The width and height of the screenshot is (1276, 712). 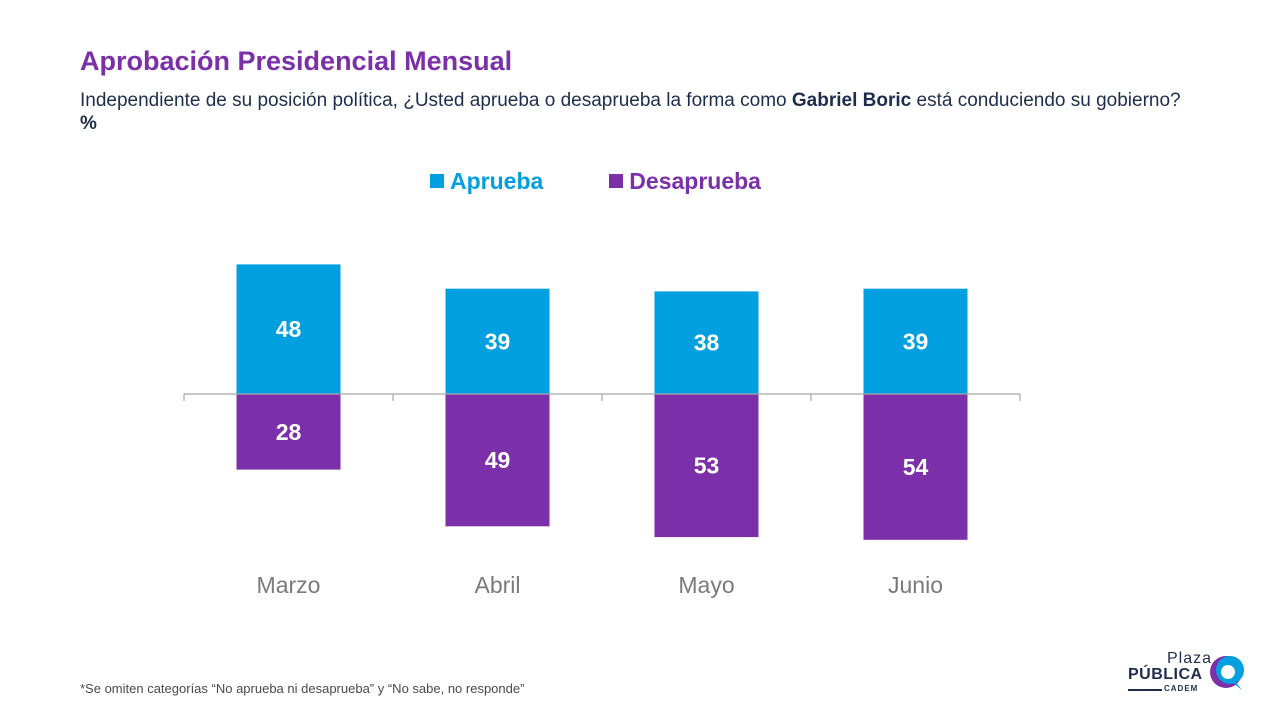 What do you see at coordinates (1046, 100) in the screenshot?
I see `subtitle-text-end: está conduciendo su gobierno?` at bounding box center [1046, 100].